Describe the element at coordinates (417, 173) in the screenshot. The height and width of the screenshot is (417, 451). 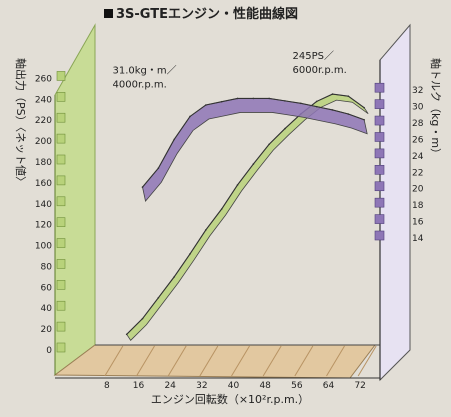
I see `y-right-tick-label: 22` at that location.